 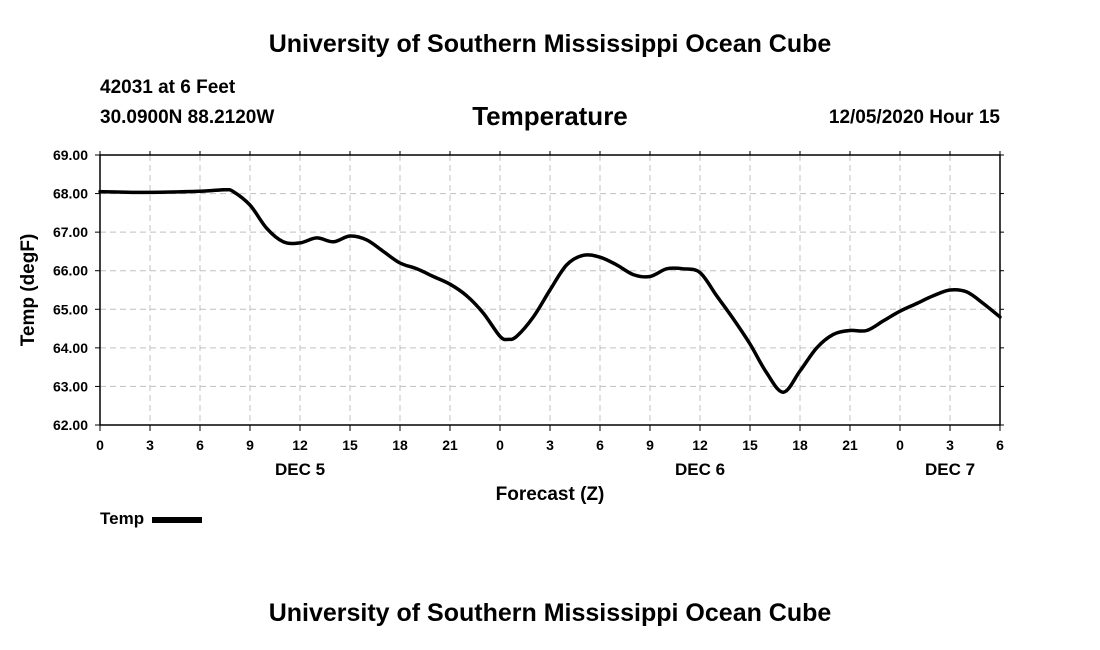 What do you see at coordinates (70, 155) in the screenshot?
I see `y-tick-label: 69.00` at bounding box center [70, 155].